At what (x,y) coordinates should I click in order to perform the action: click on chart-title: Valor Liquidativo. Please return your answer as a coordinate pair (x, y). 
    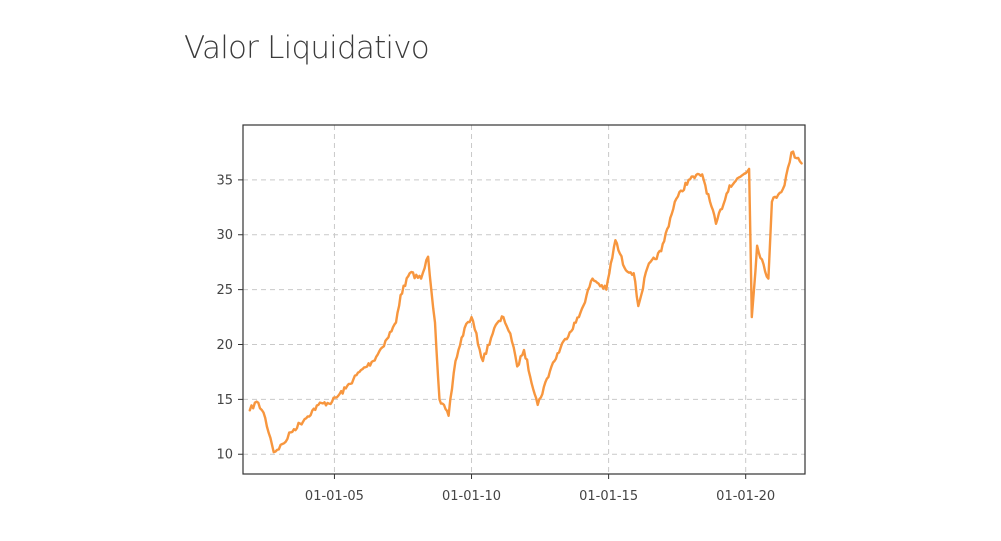
    Looking at the image, I should click on (307, 48).